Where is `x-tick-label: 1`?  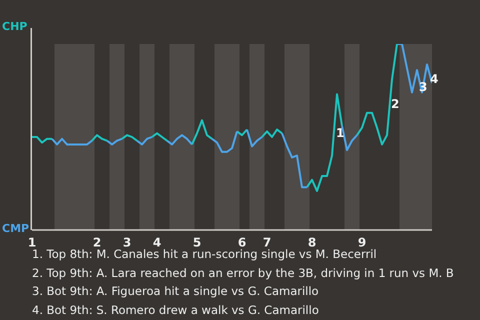 x-tick-label: 1 is located at coordinates (32, 243).